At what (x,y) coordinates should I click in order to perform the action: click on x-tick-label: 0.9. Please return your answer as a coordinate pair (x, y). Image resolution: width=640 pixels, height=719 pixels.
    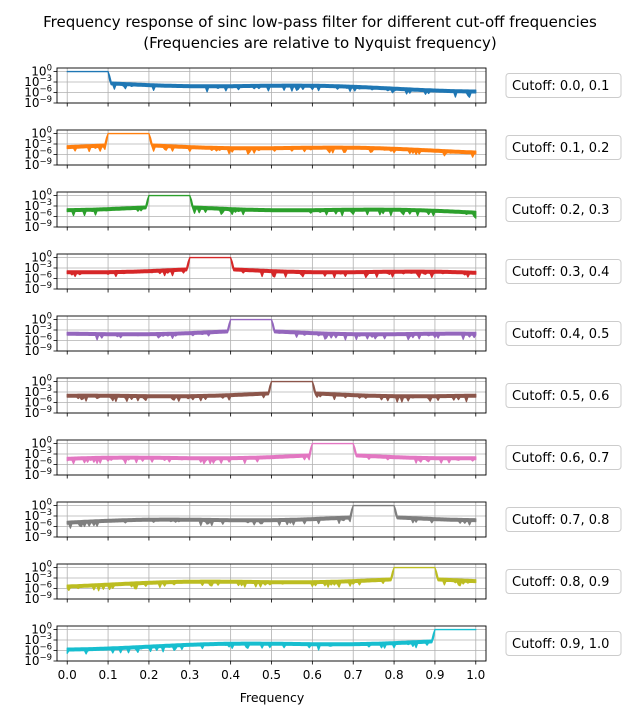
    Looking at the image, I should click on (434, 675).